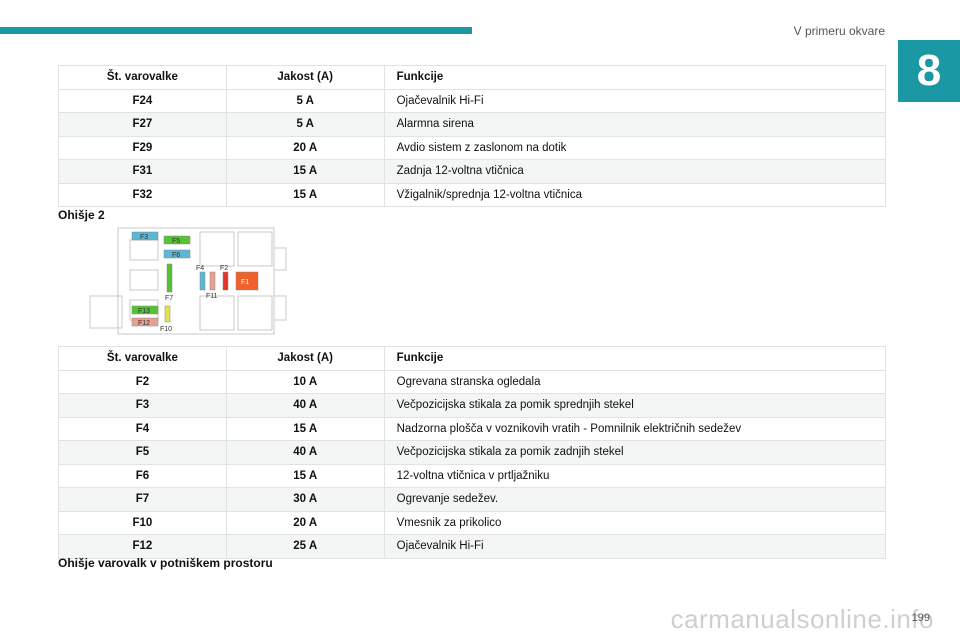 The image size is (960, 640). Describe the element at coordinates (472, 522) in the screenshot. I see `table-row: F10 20 A Vmesnik za prikolico` at that location.